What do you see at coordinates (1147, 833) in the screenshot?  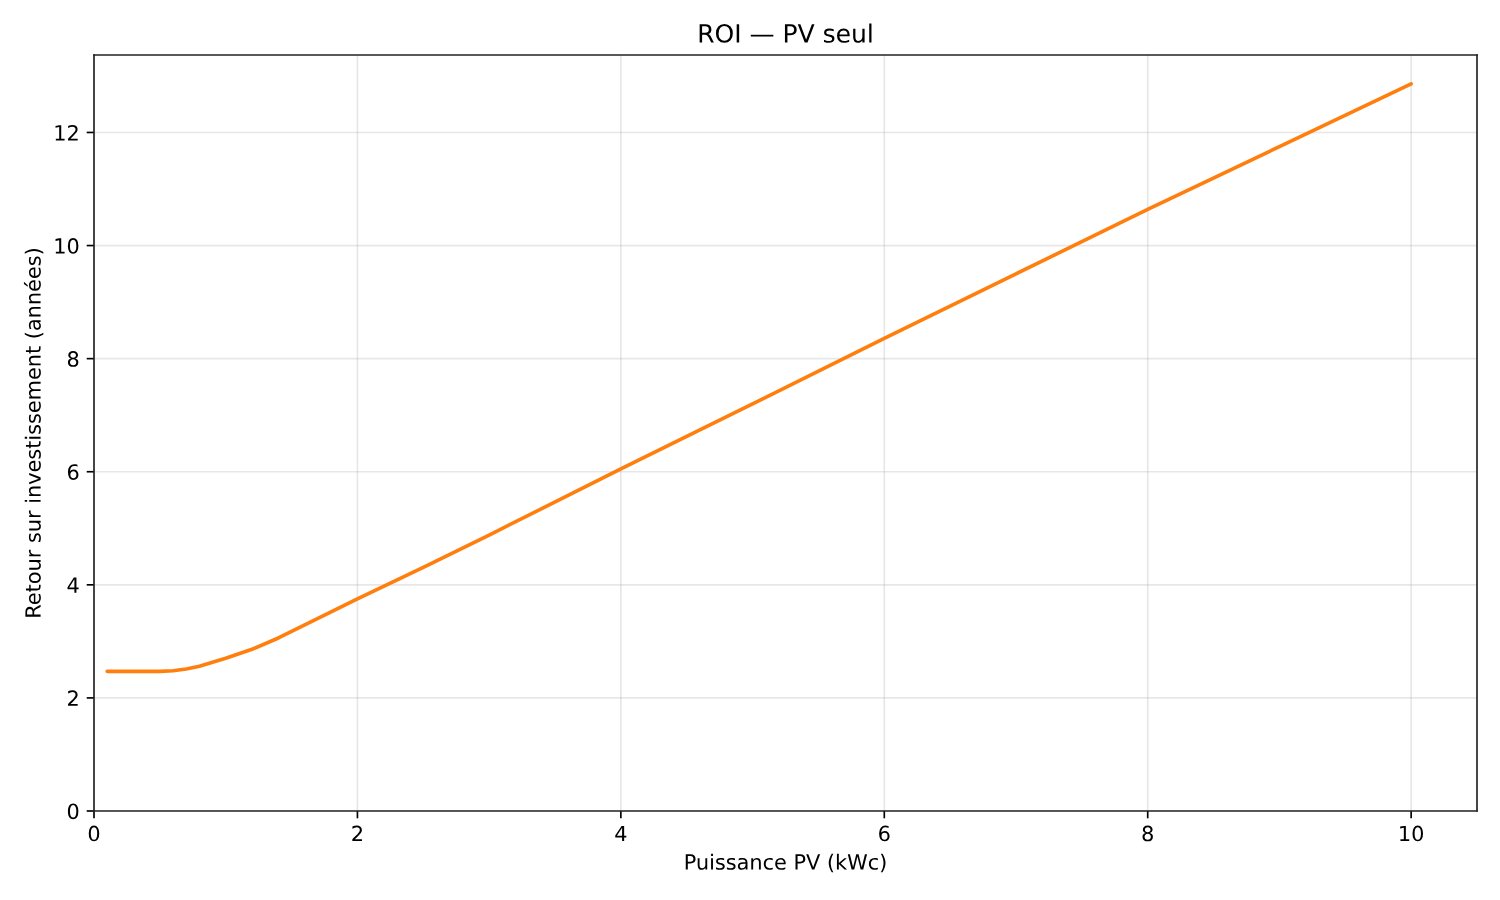 I see `x-tick-label: 8` at bounding box center [1147, 833].